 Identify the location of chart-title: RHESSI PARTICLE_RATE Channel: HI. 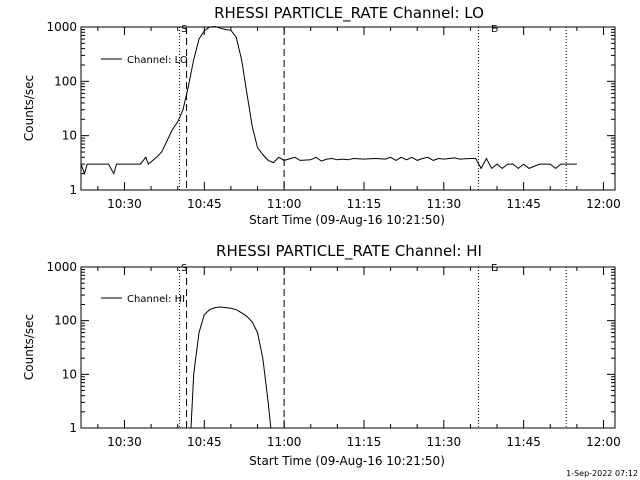
(349, 251).